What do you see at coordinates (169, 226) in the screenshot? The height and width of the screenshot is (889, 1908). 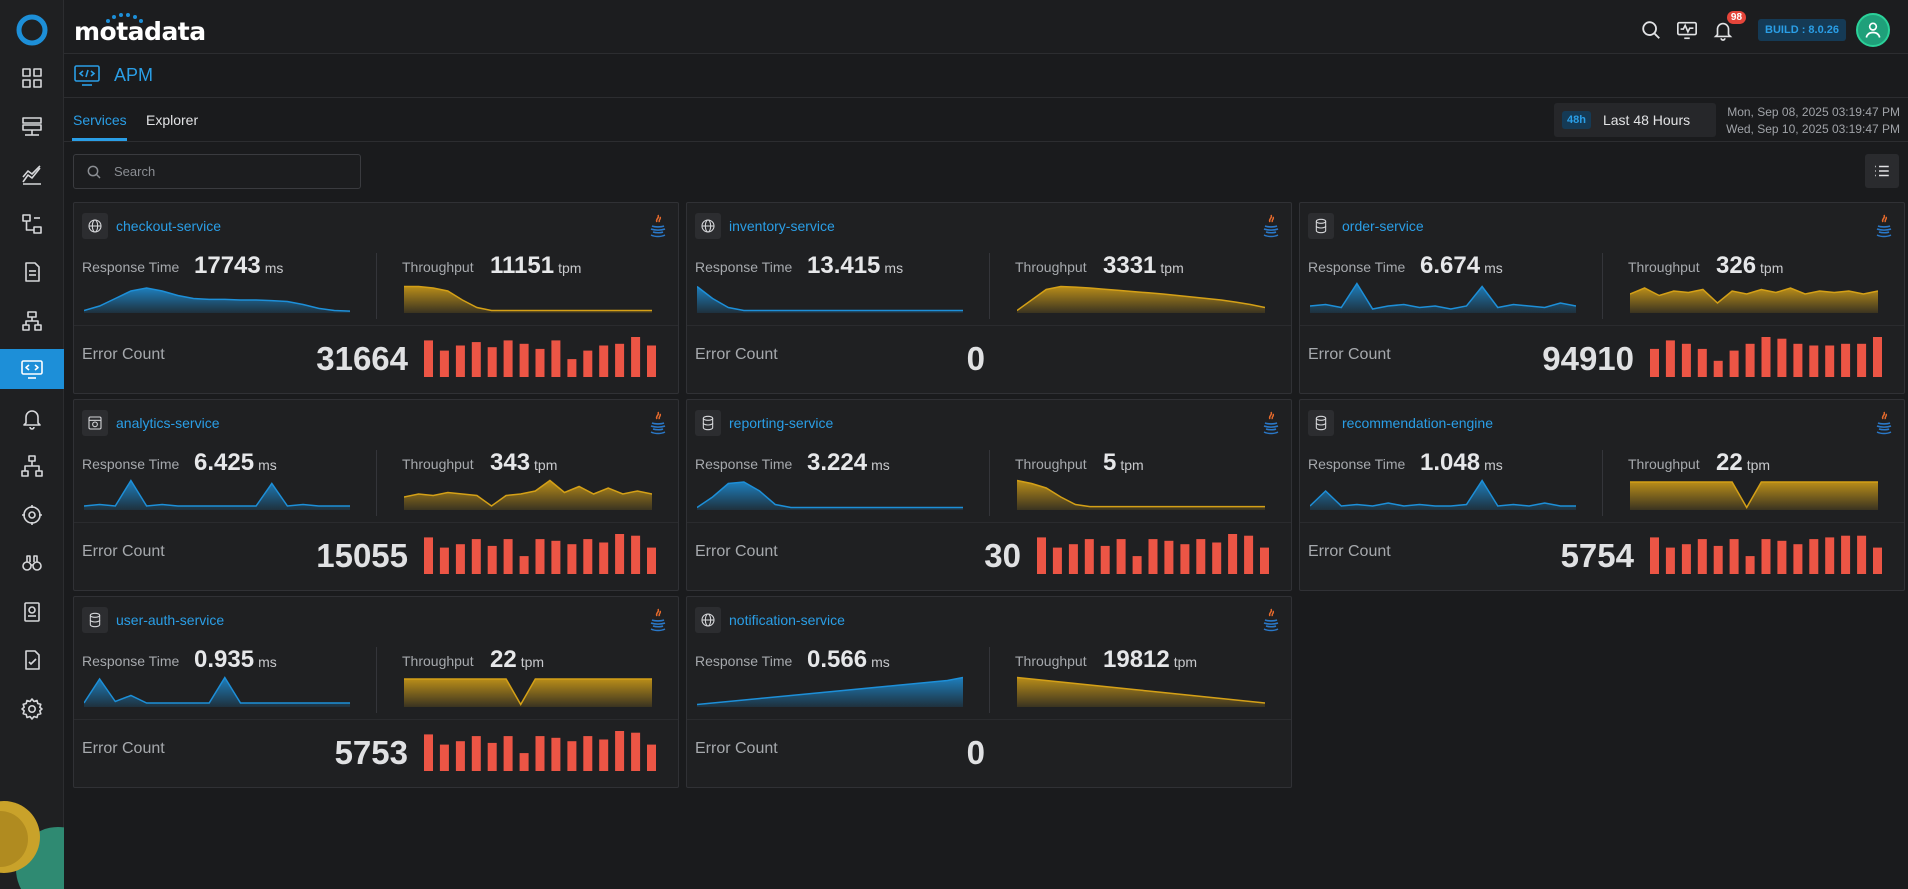 I see `service-name-link: checkout-service` at bounding box center [169, 226].